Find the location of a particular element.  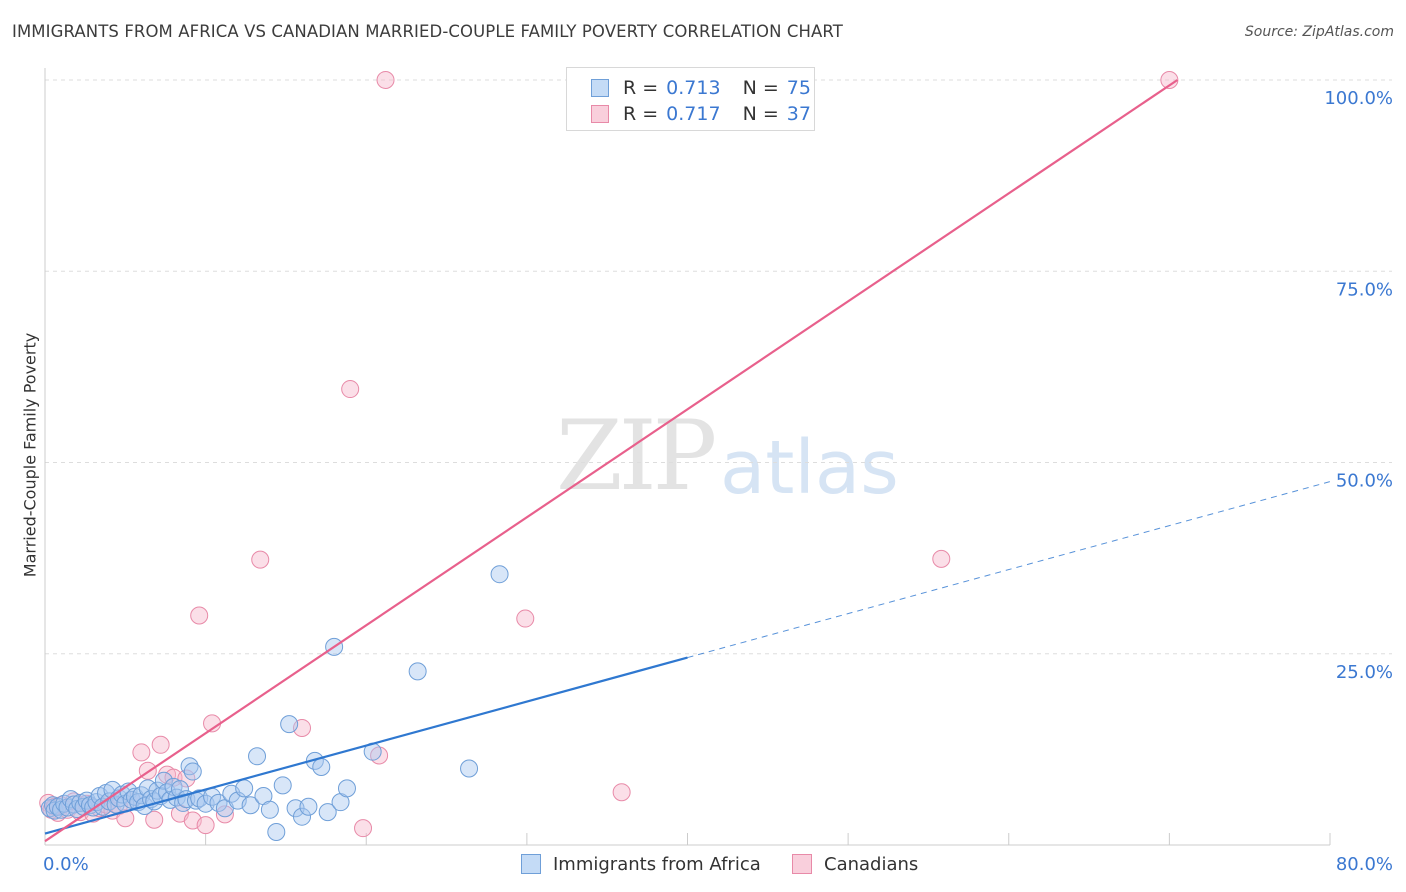

legend-label-africa: Immigrants from Africa is located at coordinates (657, 864).